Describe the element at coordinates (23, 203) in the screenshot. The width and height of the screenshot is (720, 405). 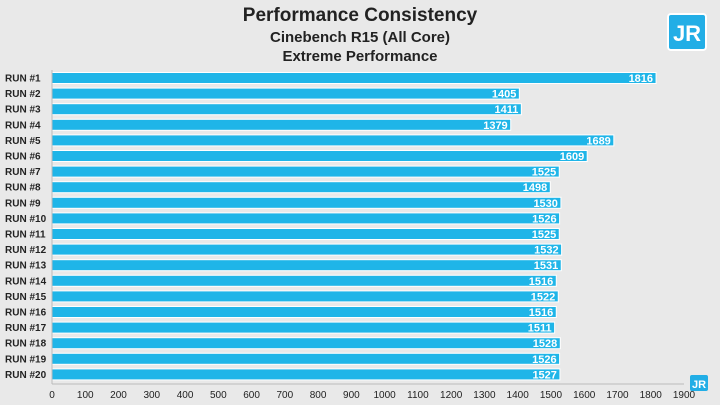
I see `category-label: RUN #9` at that location.